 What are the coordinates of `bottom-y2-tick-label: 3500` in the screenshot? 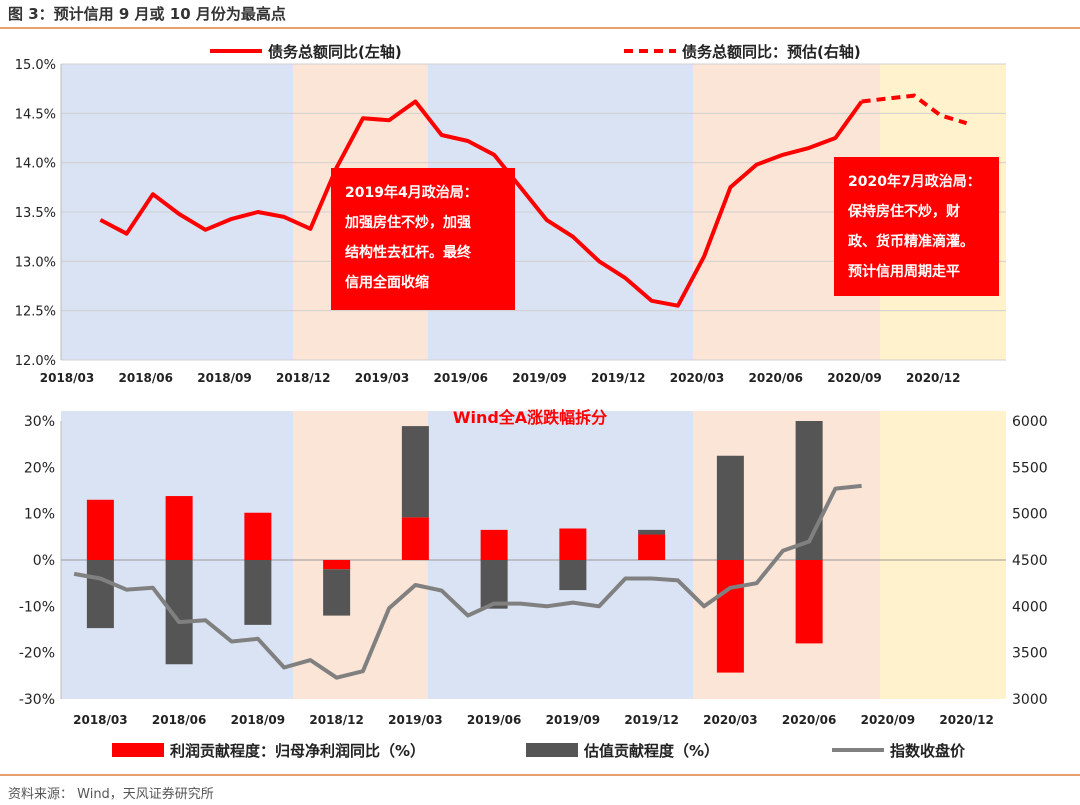 It's located at (1030, 654).